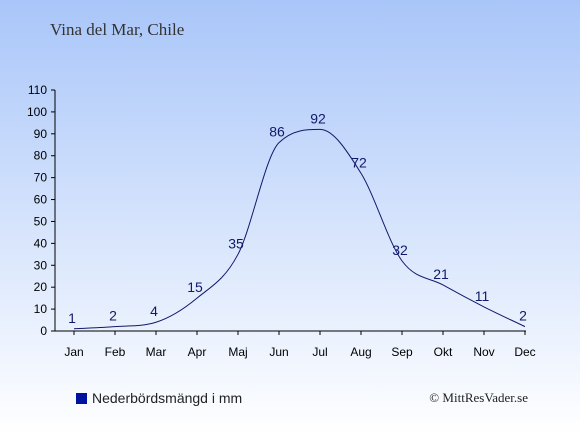 This screenshot has width=580, height=435. I want to click on y-tick-label: 110, so click(37, 90).